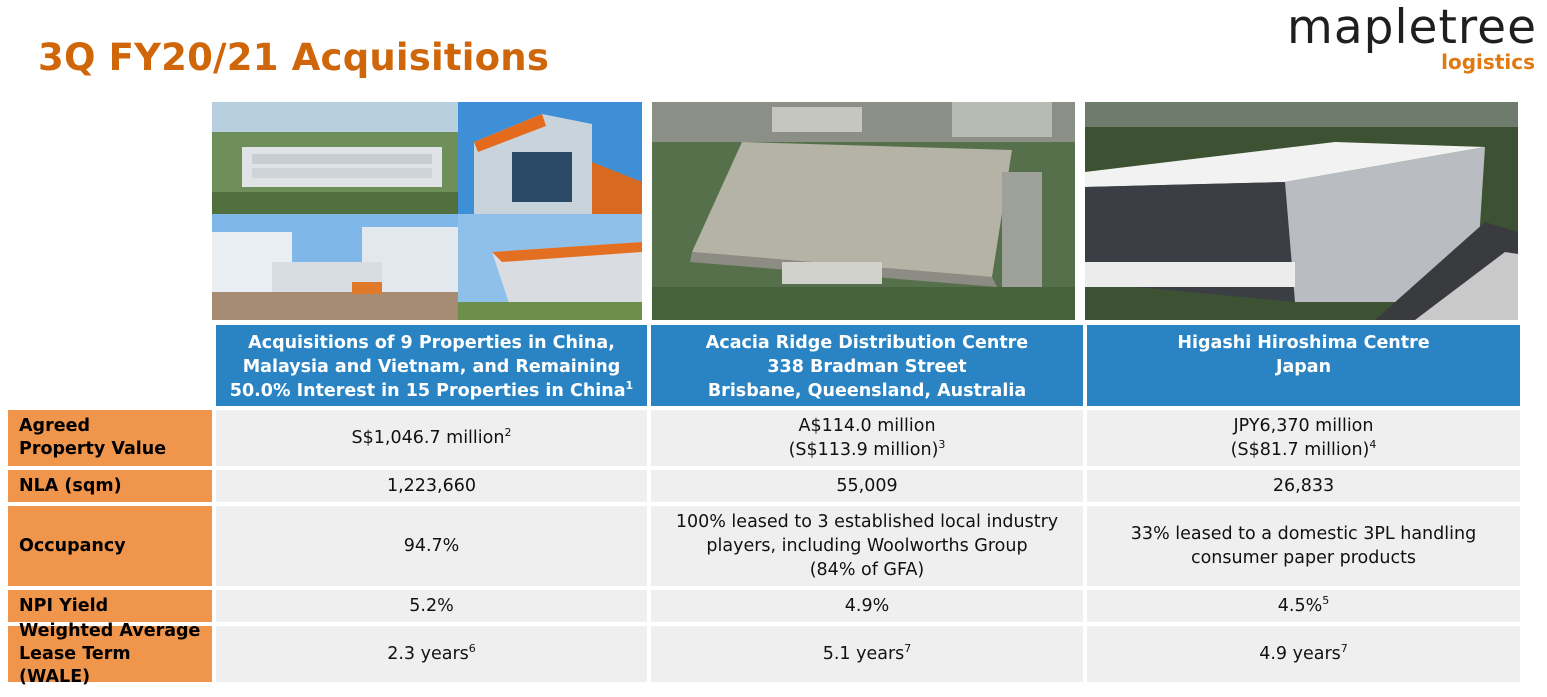 This screenshot has width=1547, height=697. I want to click on cell-value-china: S$1,046.7 million2, so click(431, 438).